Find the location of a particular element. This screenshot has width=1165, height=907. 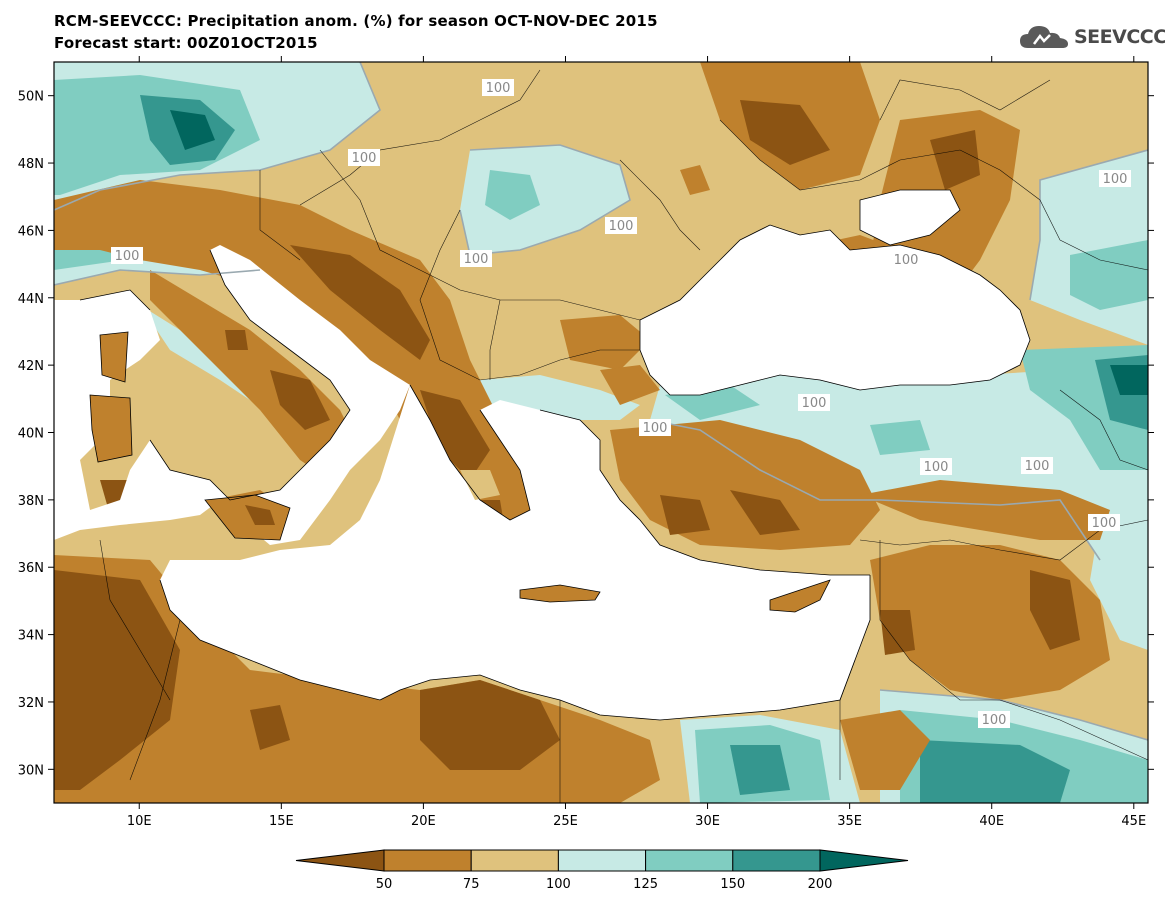

lat-tick-label: 40N is located at coordinates (31, 434).